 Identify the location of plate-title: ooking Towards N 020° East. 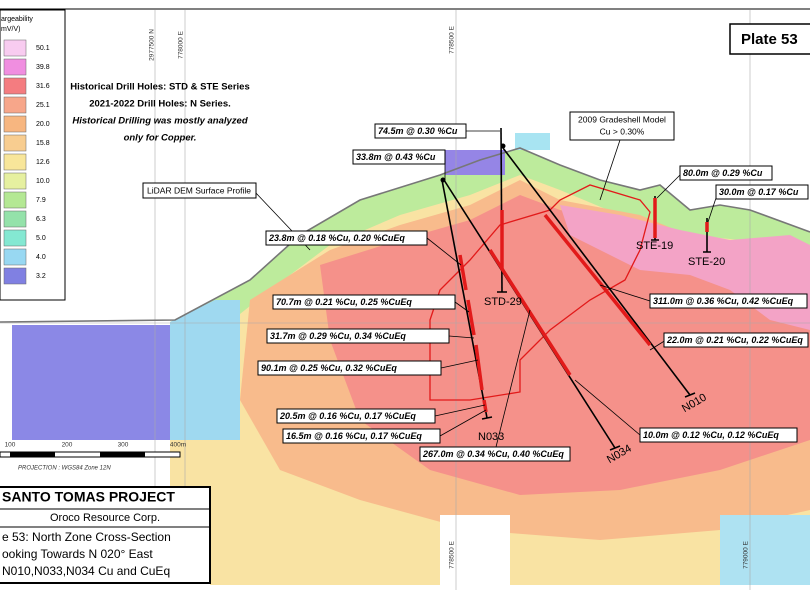
(77, 554).